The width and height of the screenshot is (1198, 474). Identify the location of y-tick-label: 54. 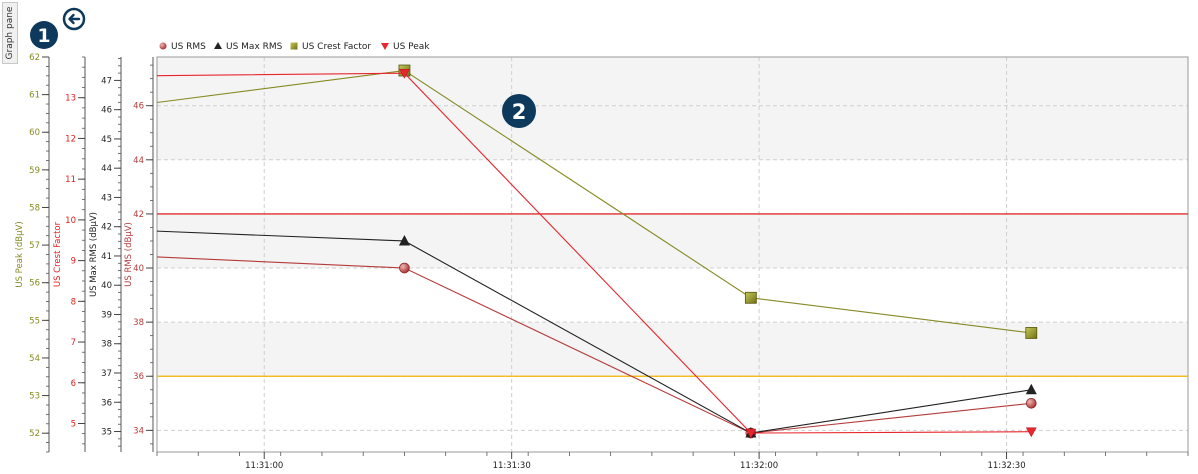
(34, 359).